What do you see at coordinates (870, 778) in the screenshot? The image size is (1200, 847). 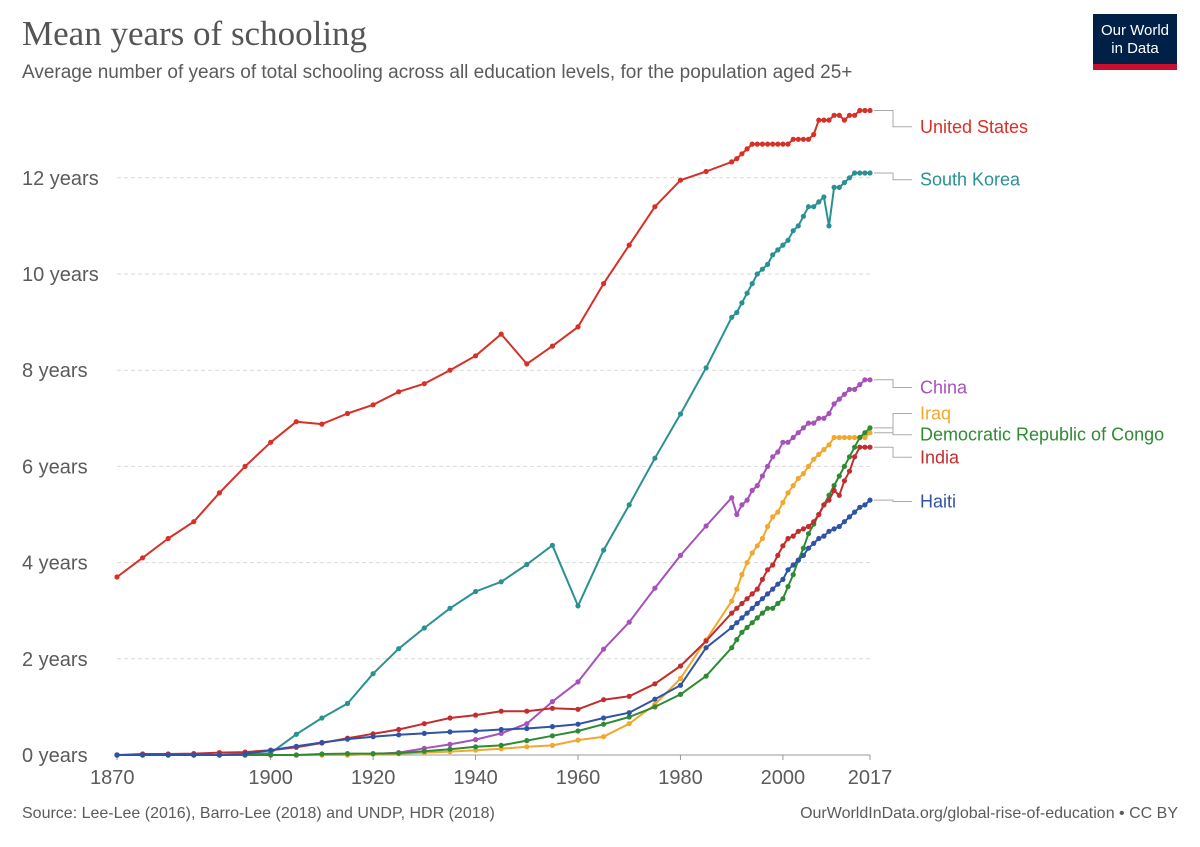 I see `x-tick-label: 2017` at bounding box center [870, 778].